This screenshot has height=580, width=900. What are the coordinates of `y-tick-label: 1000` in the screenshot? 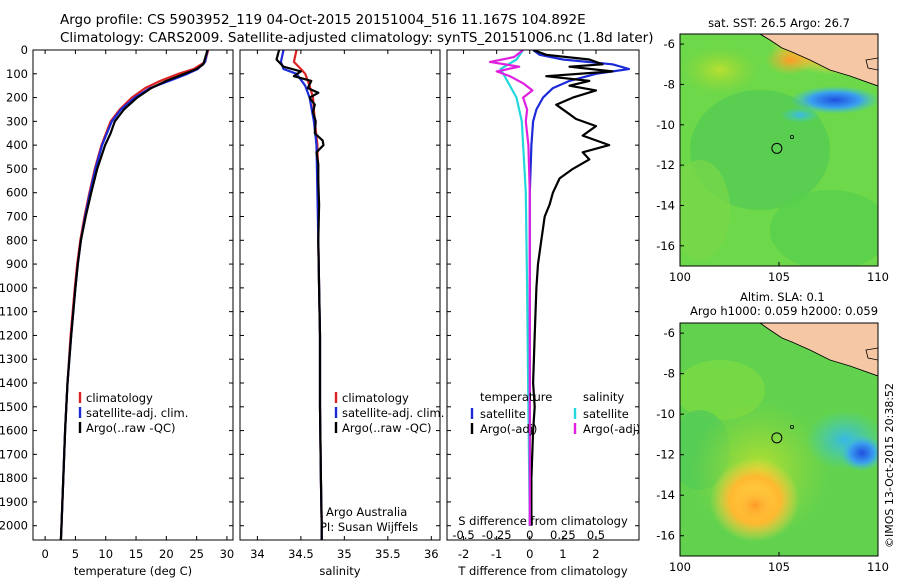 It's located at (14, 288).